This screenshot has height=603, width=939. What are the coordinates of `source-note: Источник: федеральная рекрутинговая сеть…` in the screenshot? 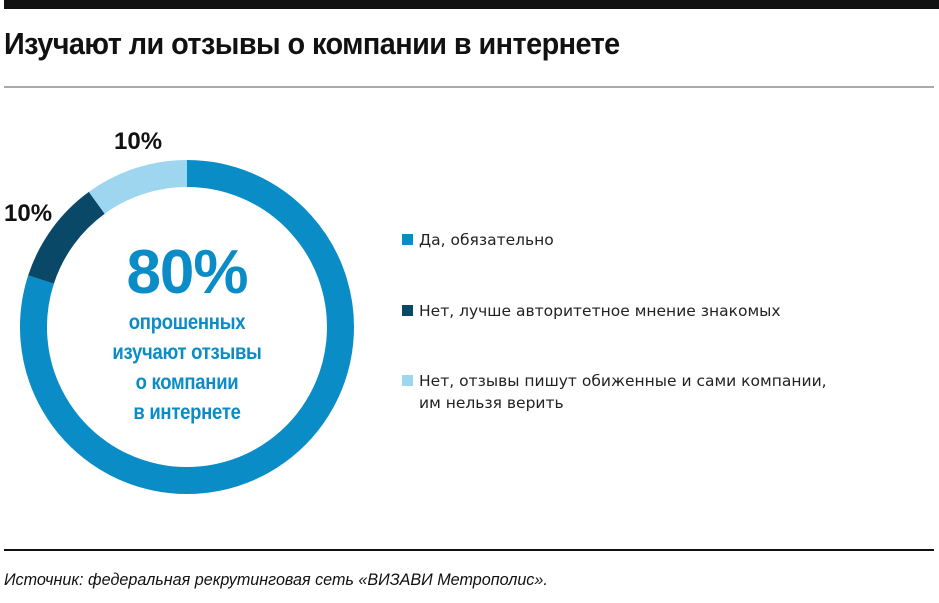 It's located at (276, 579).